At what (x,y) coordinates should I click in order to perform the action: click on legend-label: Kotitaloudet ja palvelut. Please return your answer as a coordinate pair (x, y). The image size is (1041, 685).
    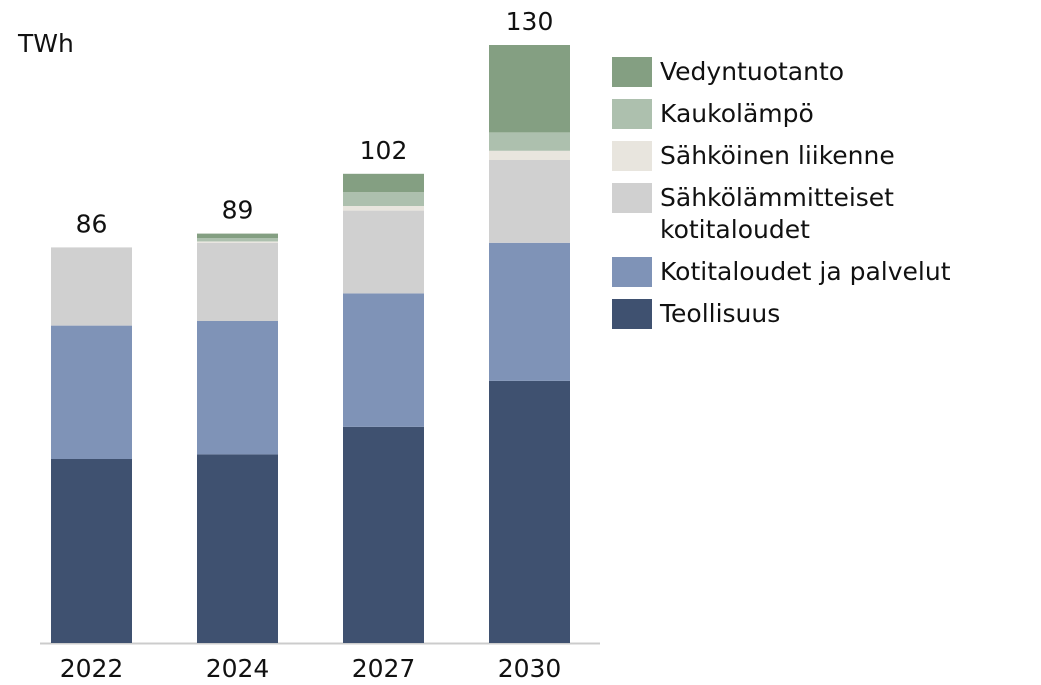
    Looking at the image, I should click on (805, 271).